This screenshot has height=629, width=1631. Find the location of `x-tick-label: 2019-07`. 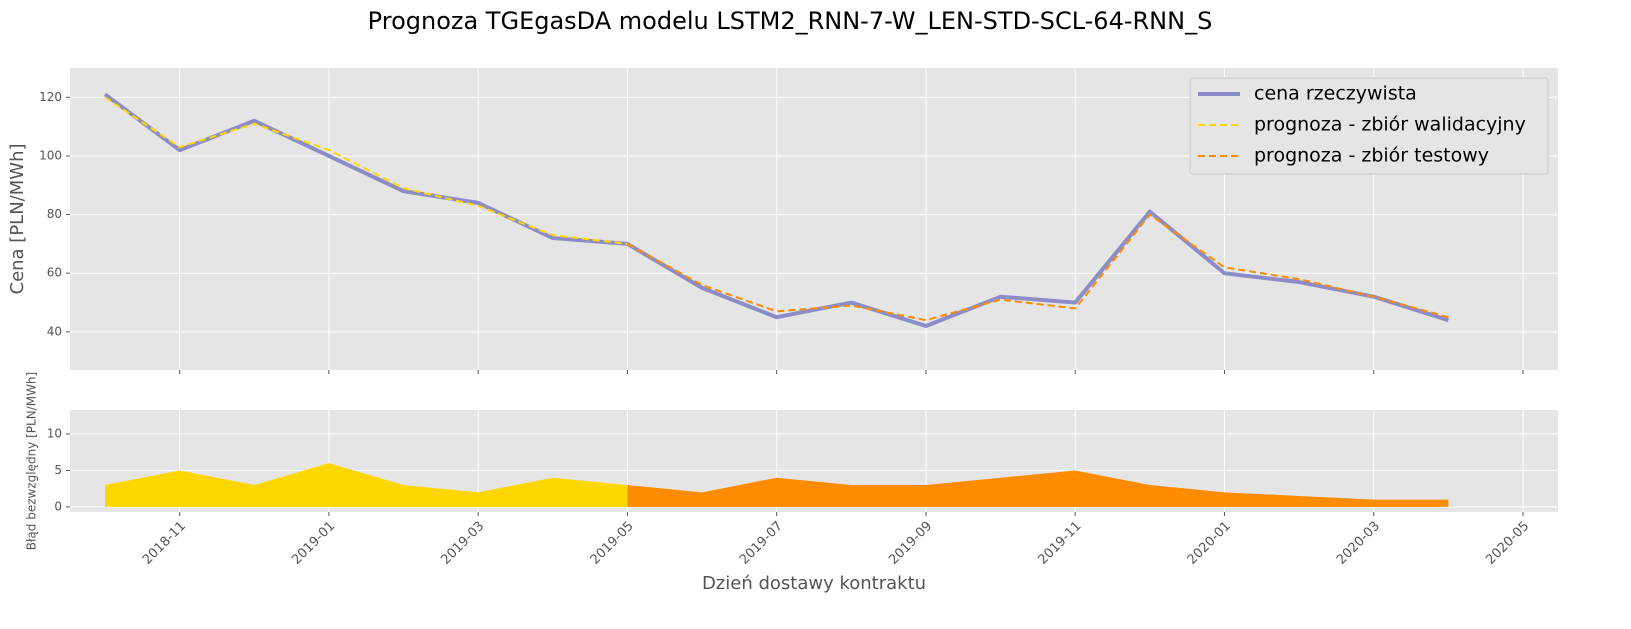

x-tick-label: 2019-07 is located at coordinates (761, 543).